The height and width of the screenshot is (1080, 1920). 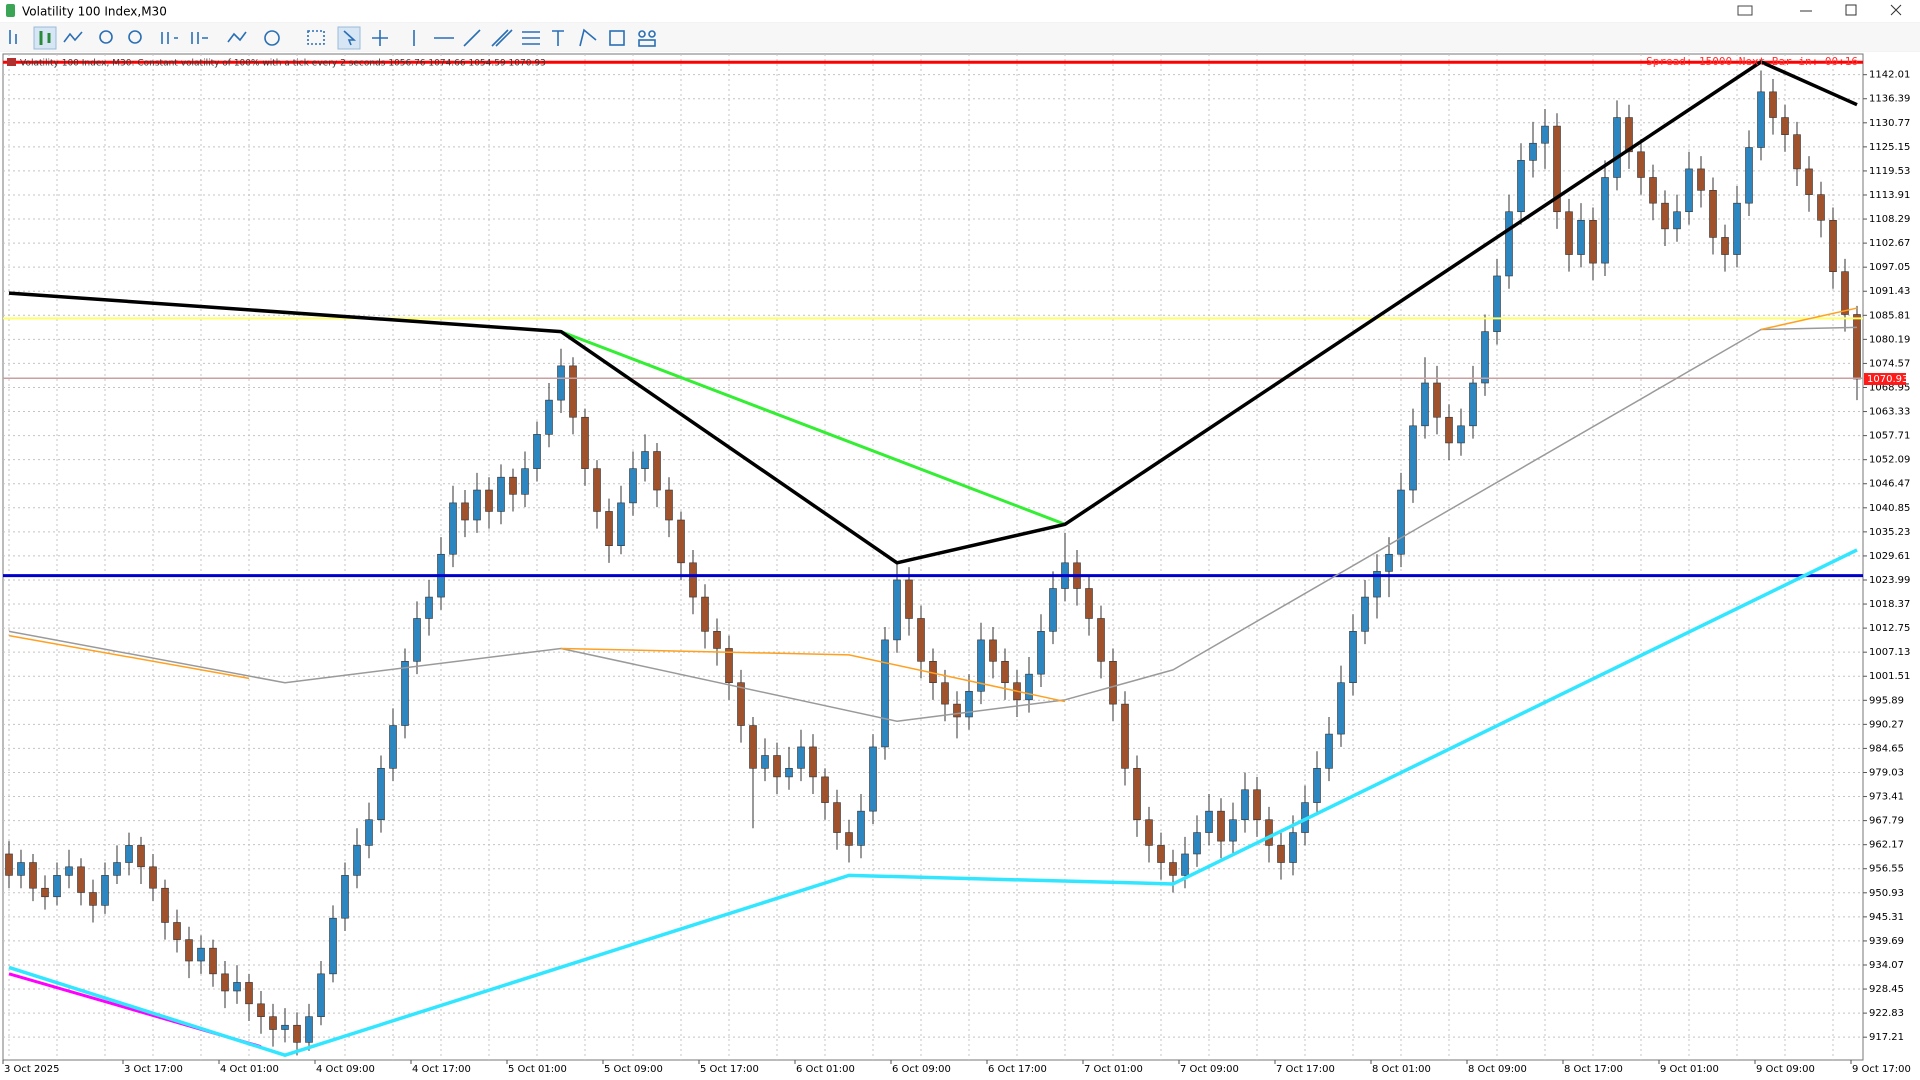 What do you see at coordinates (316, 37) in the screenshot?
I see `screenshot-btn` at bounding box center [316, 37].